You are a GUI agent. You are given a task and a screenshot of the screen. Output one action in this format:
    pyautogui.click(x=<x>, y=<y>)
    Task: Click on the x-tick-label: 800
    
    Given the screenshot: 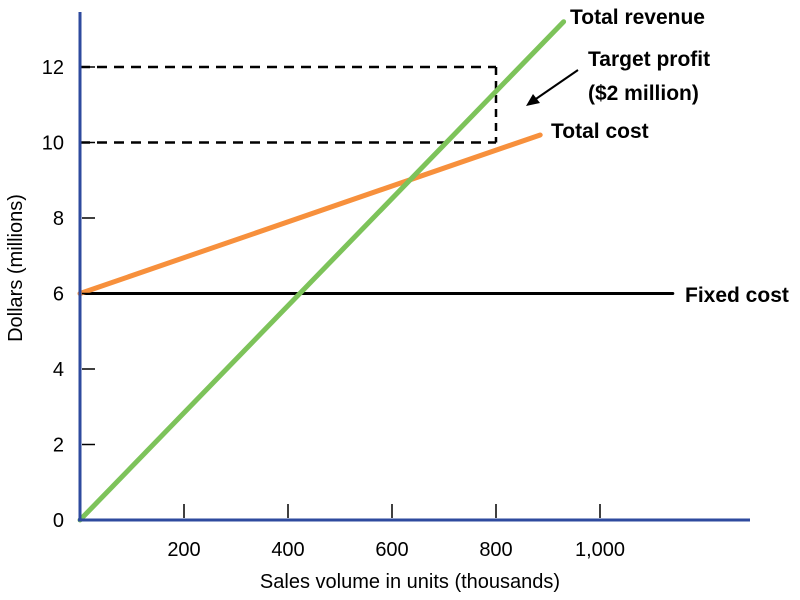 What is the action you would take?
    pyautogui.click(x=495, y=550)
    